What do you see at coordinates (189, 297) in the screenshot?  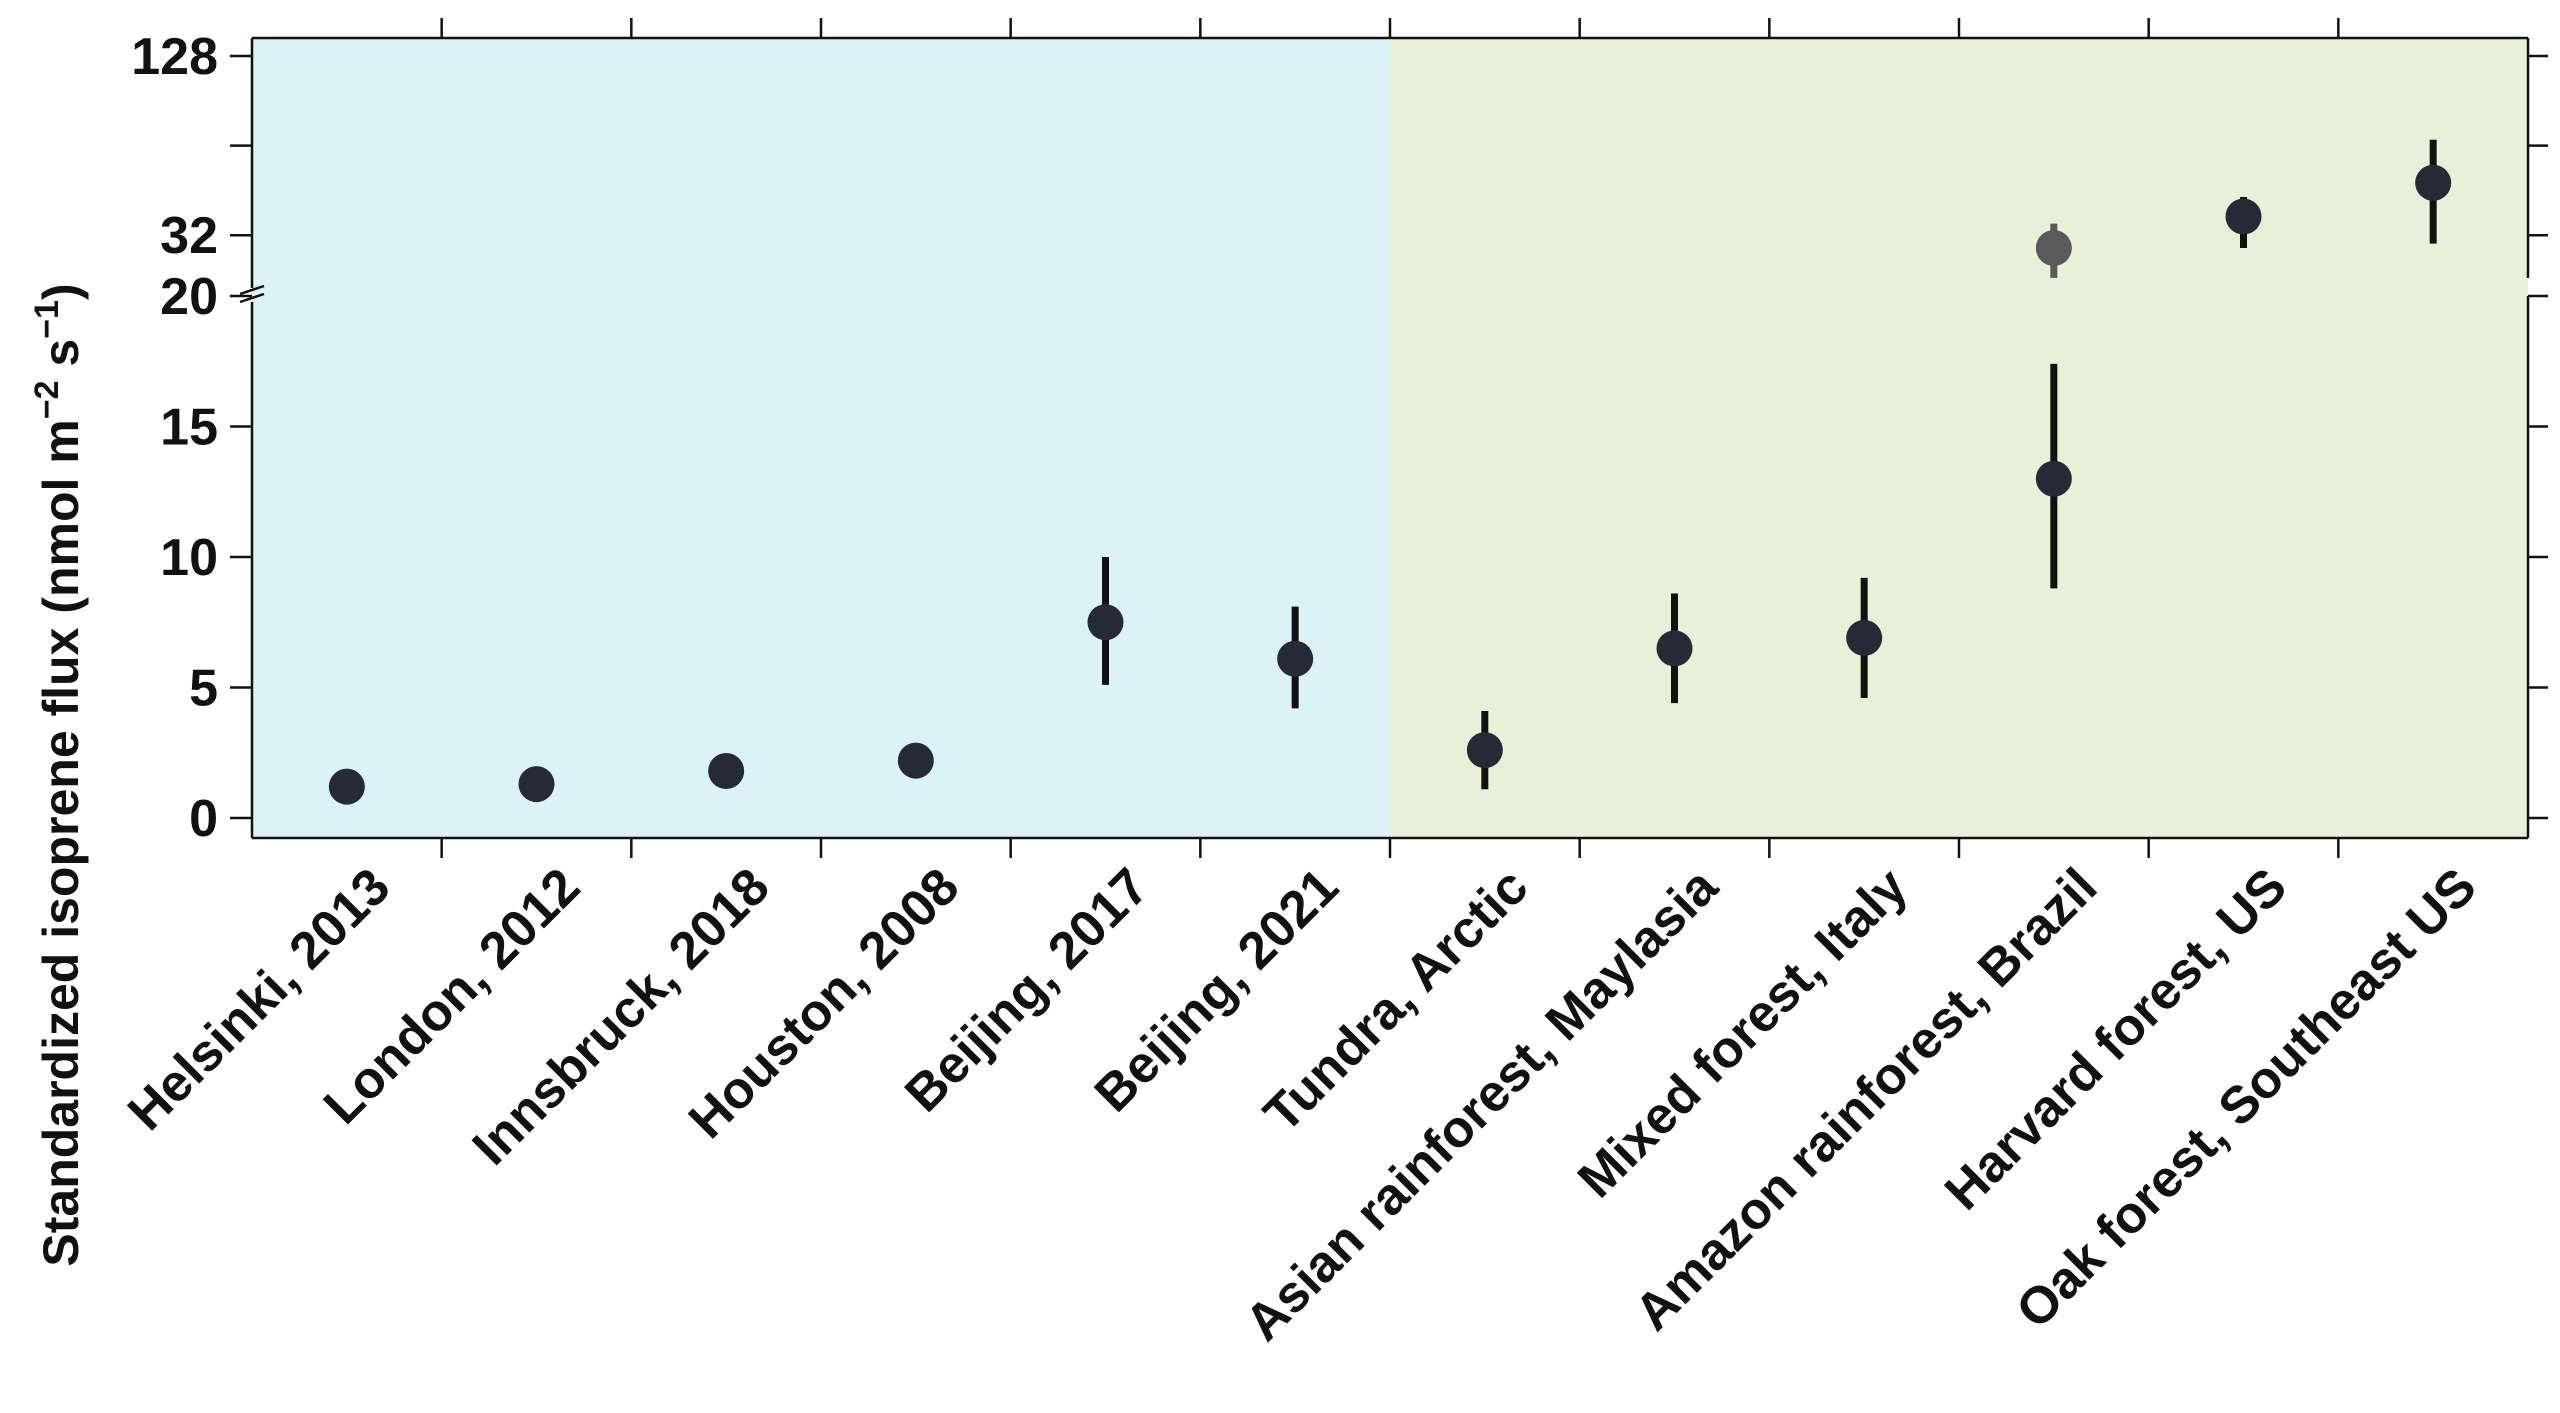 I see `y-tick-label: 20` at bounding box center [189, 297].